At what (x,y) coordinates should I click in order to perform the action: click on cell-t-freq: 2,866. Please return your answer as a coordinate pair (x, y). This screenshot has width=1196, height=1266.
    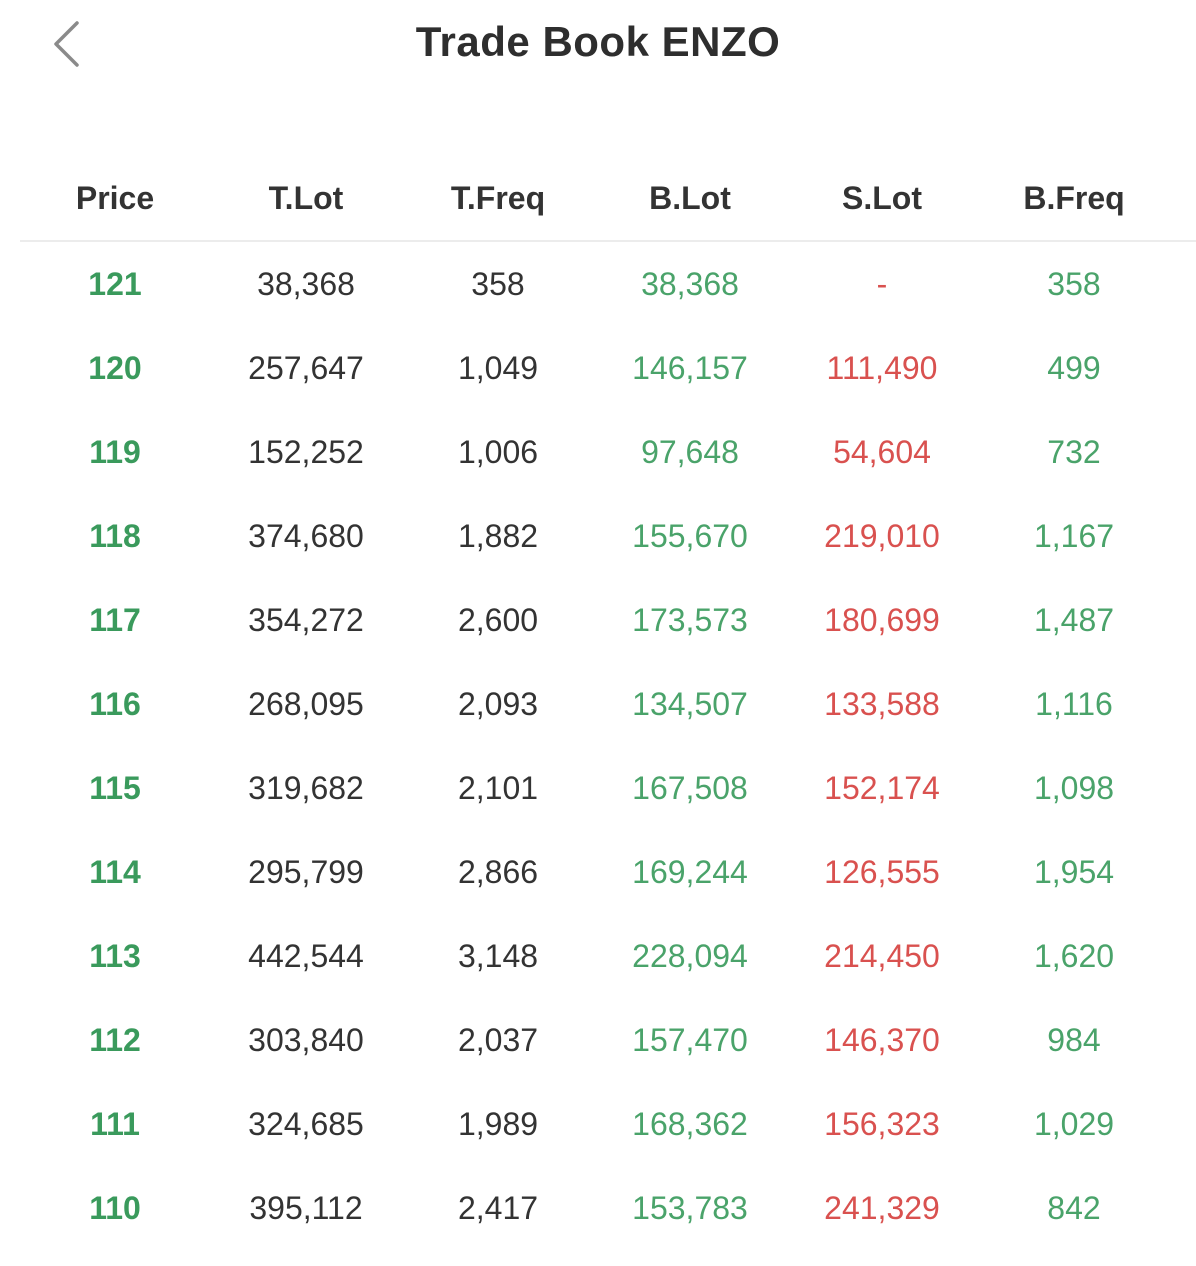
    Looking at the image, I should click on (498, 871).